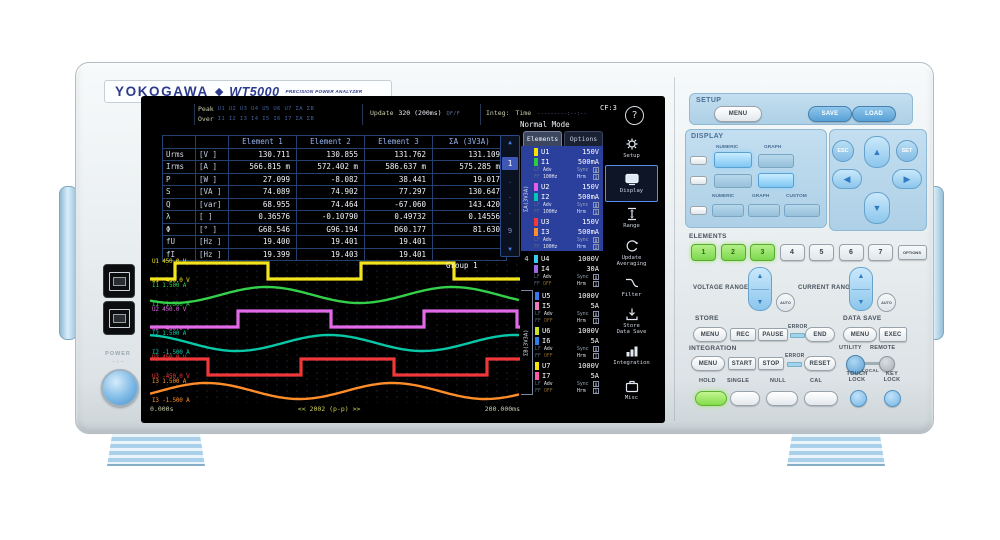 The width and height of the screenshot is (1000, 540). What do you see at coordinates (892, 377) in the screenshot?
I see `key-lock-label: KEY LOCK` at bounding box center [892, 377].